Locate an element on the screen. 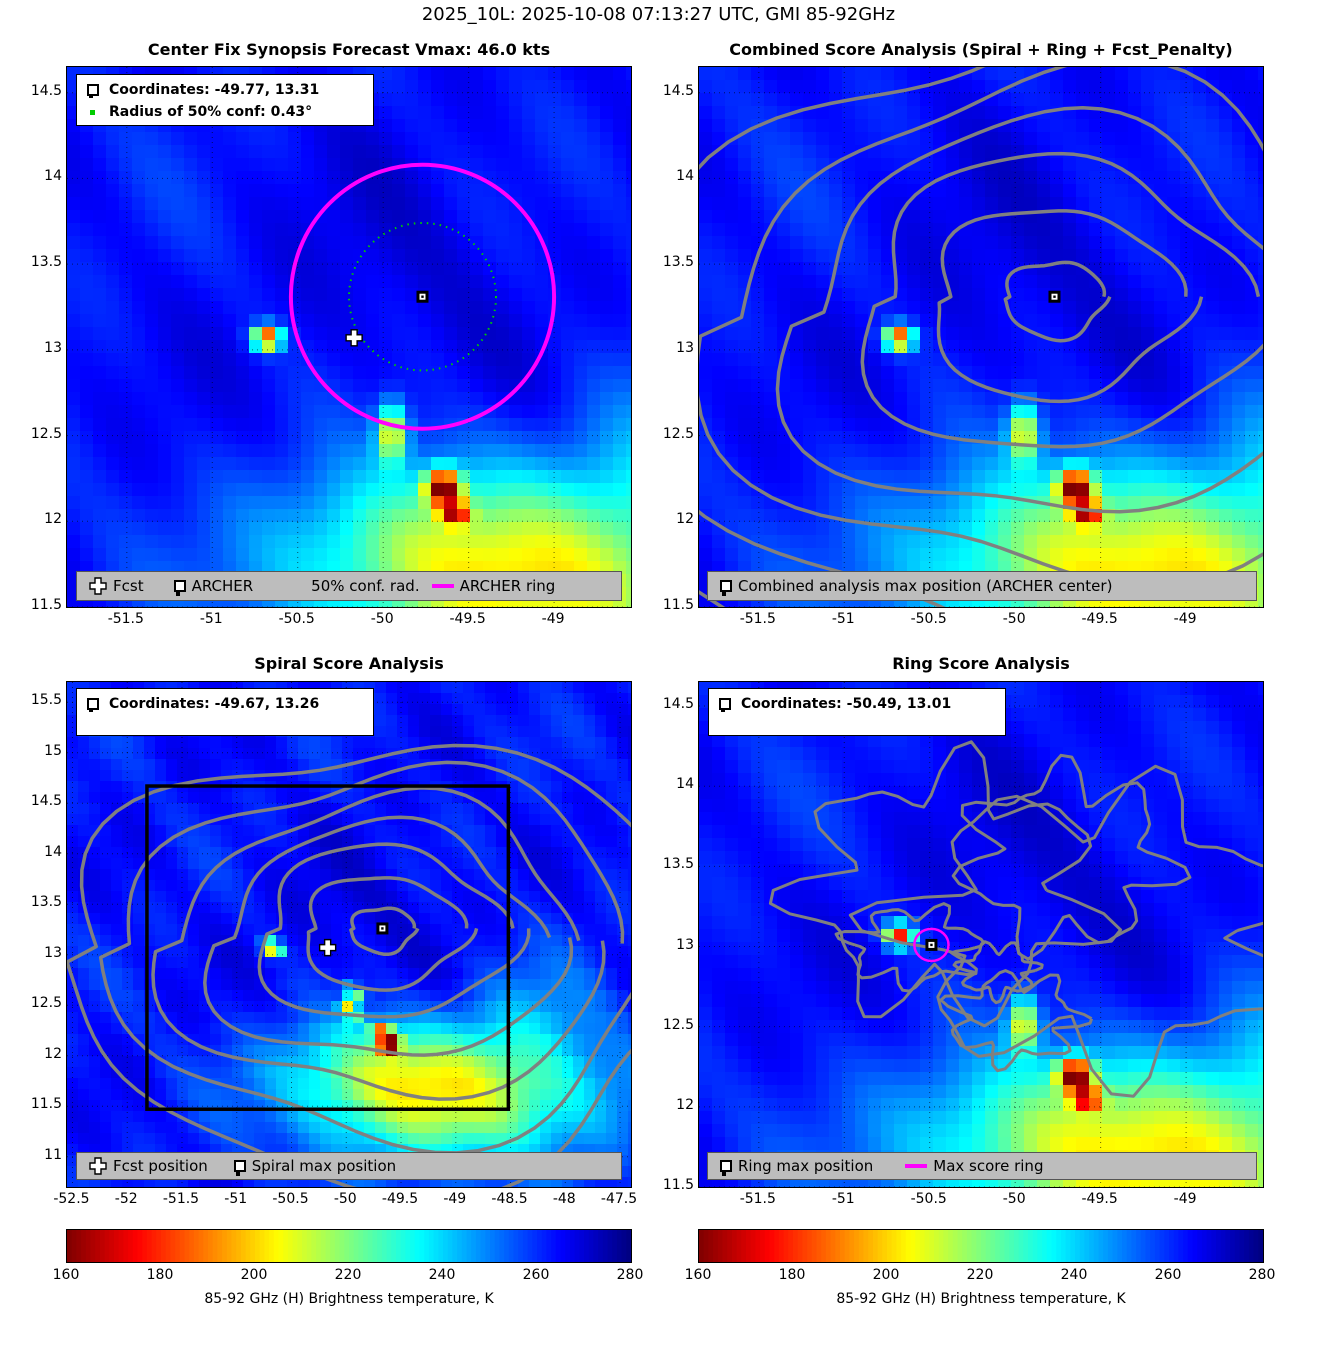 The height and width of the screenshot is (1350, 1317). legend-ring-label: ARCHER ring is located at coordinates (507, 586).